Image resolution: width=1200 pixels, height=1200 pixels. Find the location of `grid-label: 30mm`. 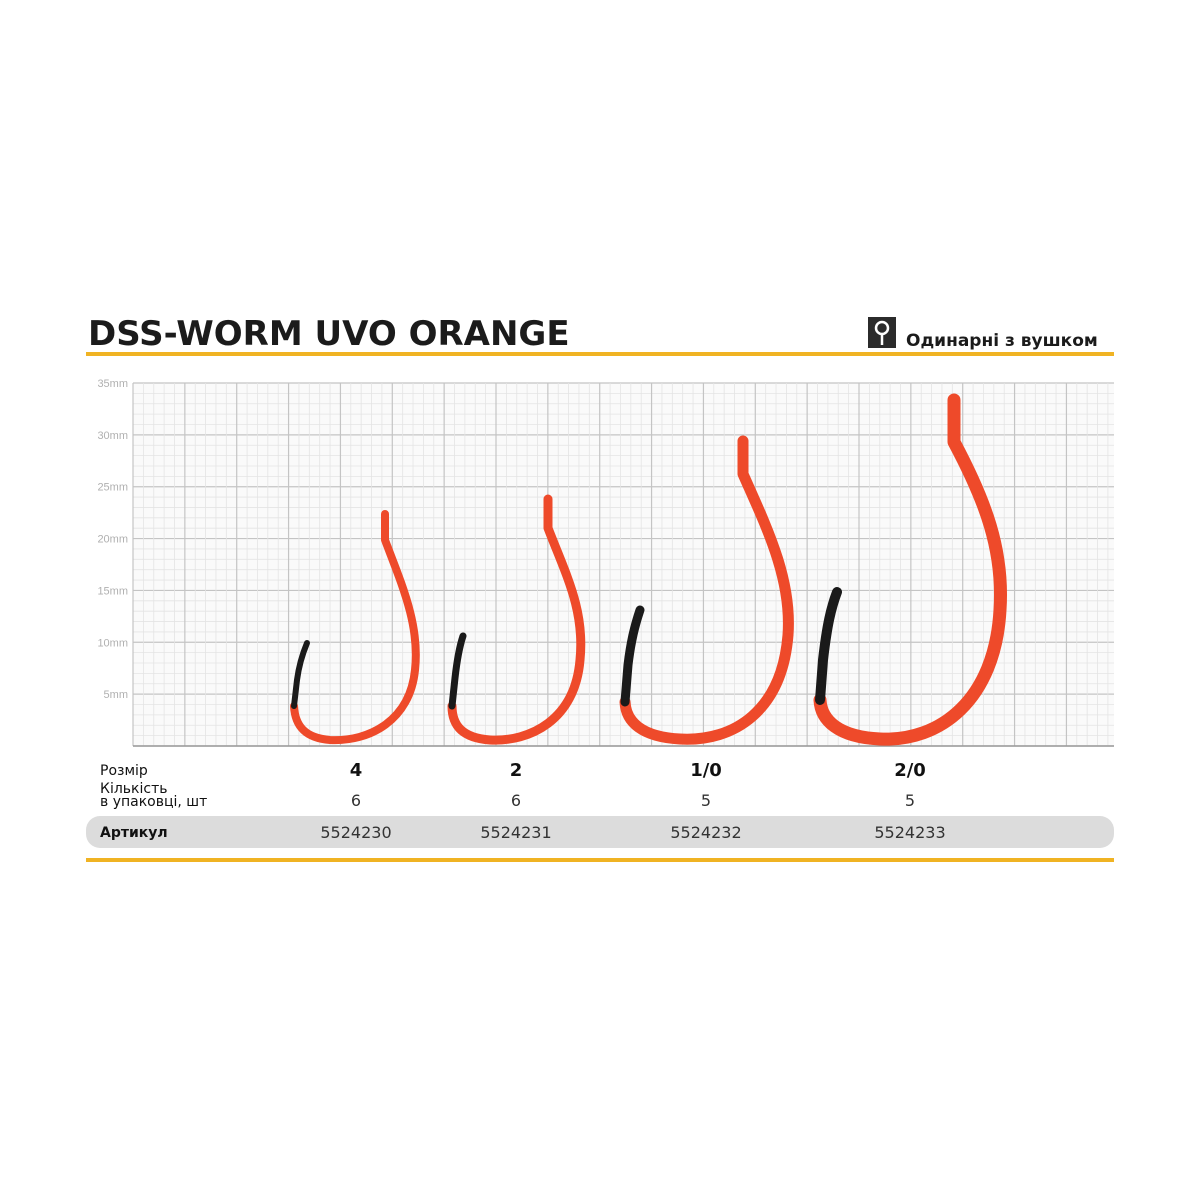

grid-label: 30mm is located at coordinates (112, 436).